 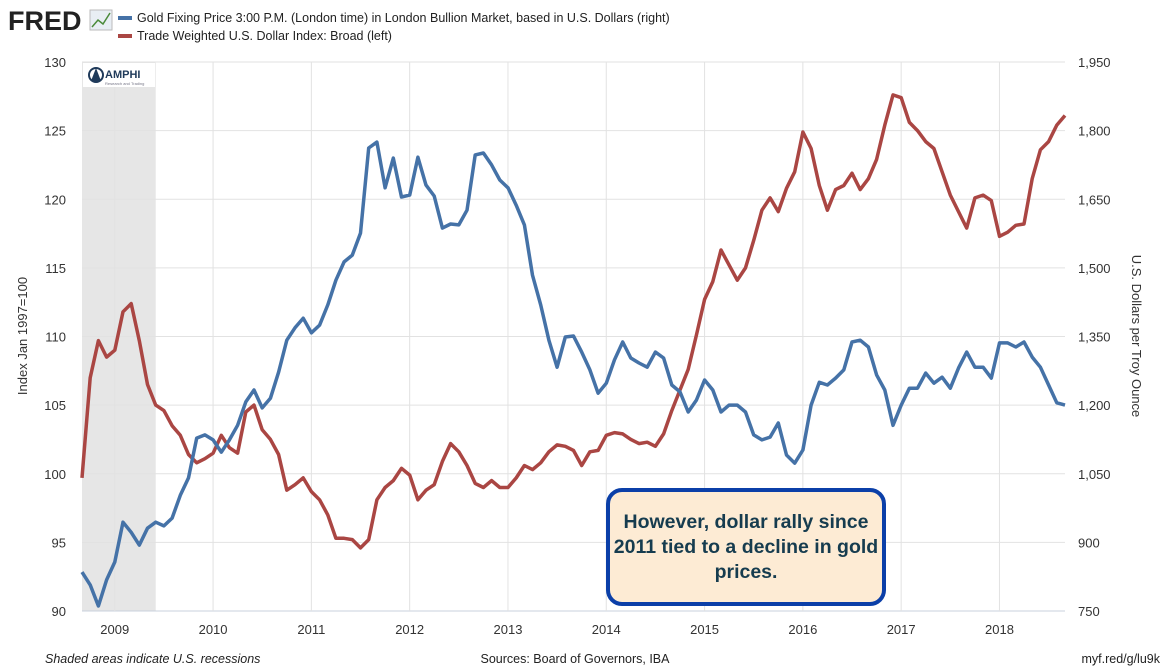 What do you see at coordinates (409, 629) in the screenshot?
I see `x-tick: 2012` at bounding box center [409, 629].